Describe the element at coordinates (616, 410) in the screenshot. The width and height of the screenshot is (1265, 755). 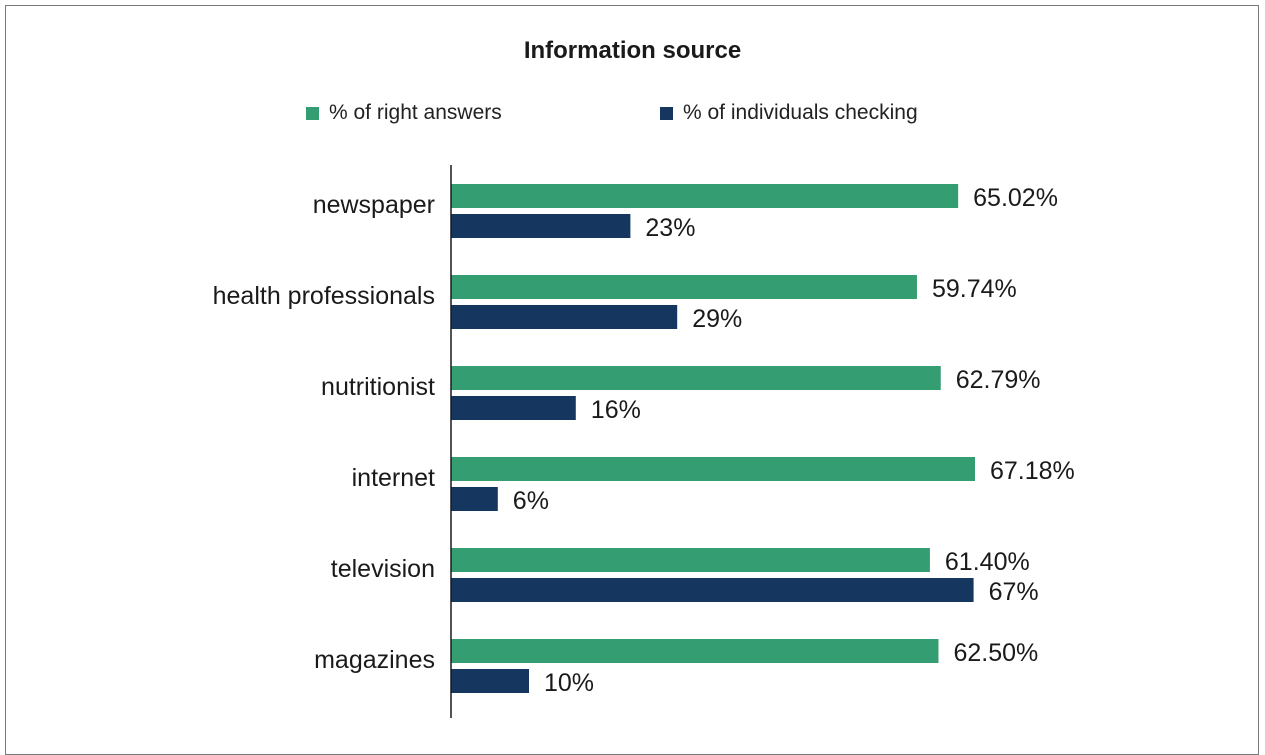
I see `data-label-individuals-checking-nutritionist: 16%` at that location.